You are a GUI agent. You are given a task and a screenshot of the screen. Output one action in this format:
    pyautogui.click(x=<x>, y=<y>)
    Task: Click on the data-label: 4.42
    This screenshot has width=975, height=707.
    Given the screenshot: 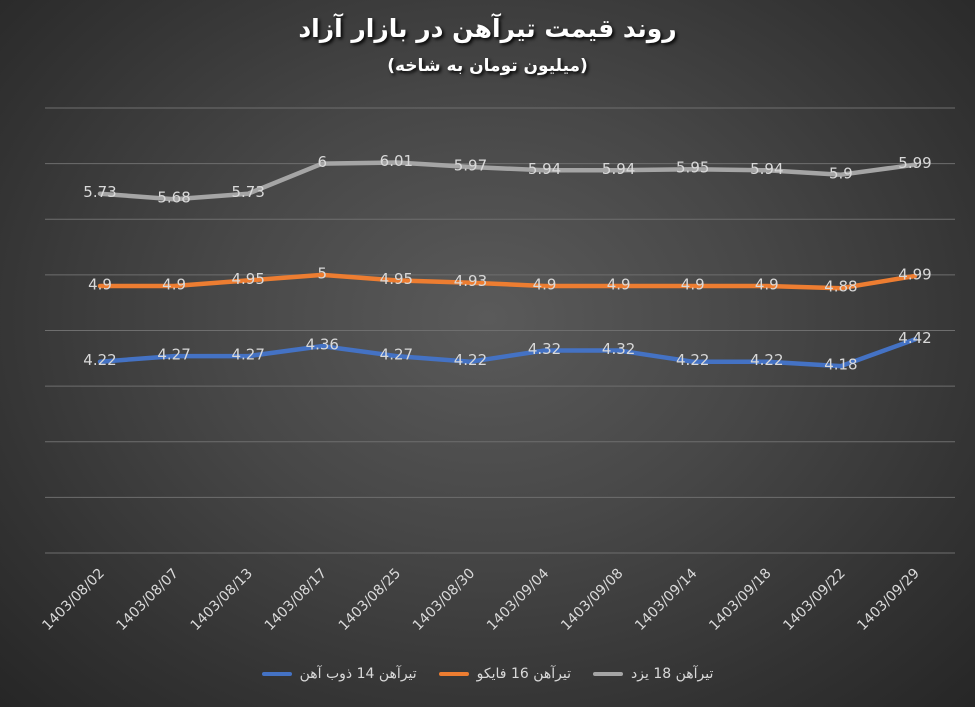 What is the action you would take?
    pyautogui.click(x=914, y=338)
    